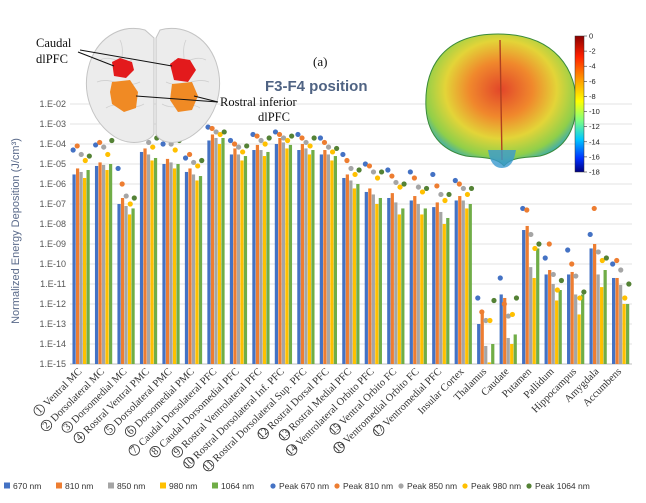 The height and width of the screenshot is (503, 646). What do you see at coordinates (594, 111) in the screenshot?
I see `colorbar-tick-label: -10` at bounding box center [594, 111].